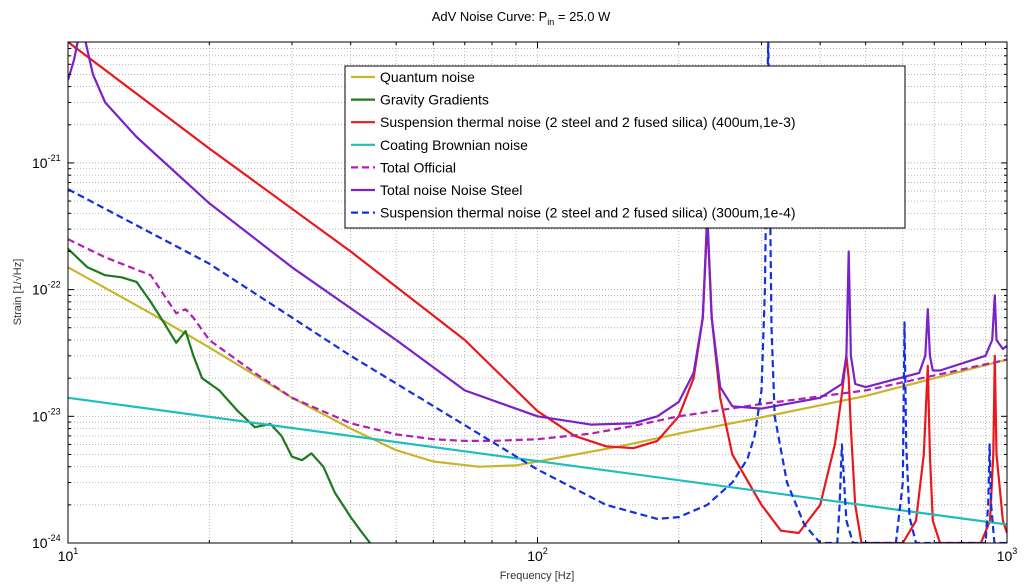  I want to click on y-axis-label: Strain [1/√Hz], so click(18, 292).